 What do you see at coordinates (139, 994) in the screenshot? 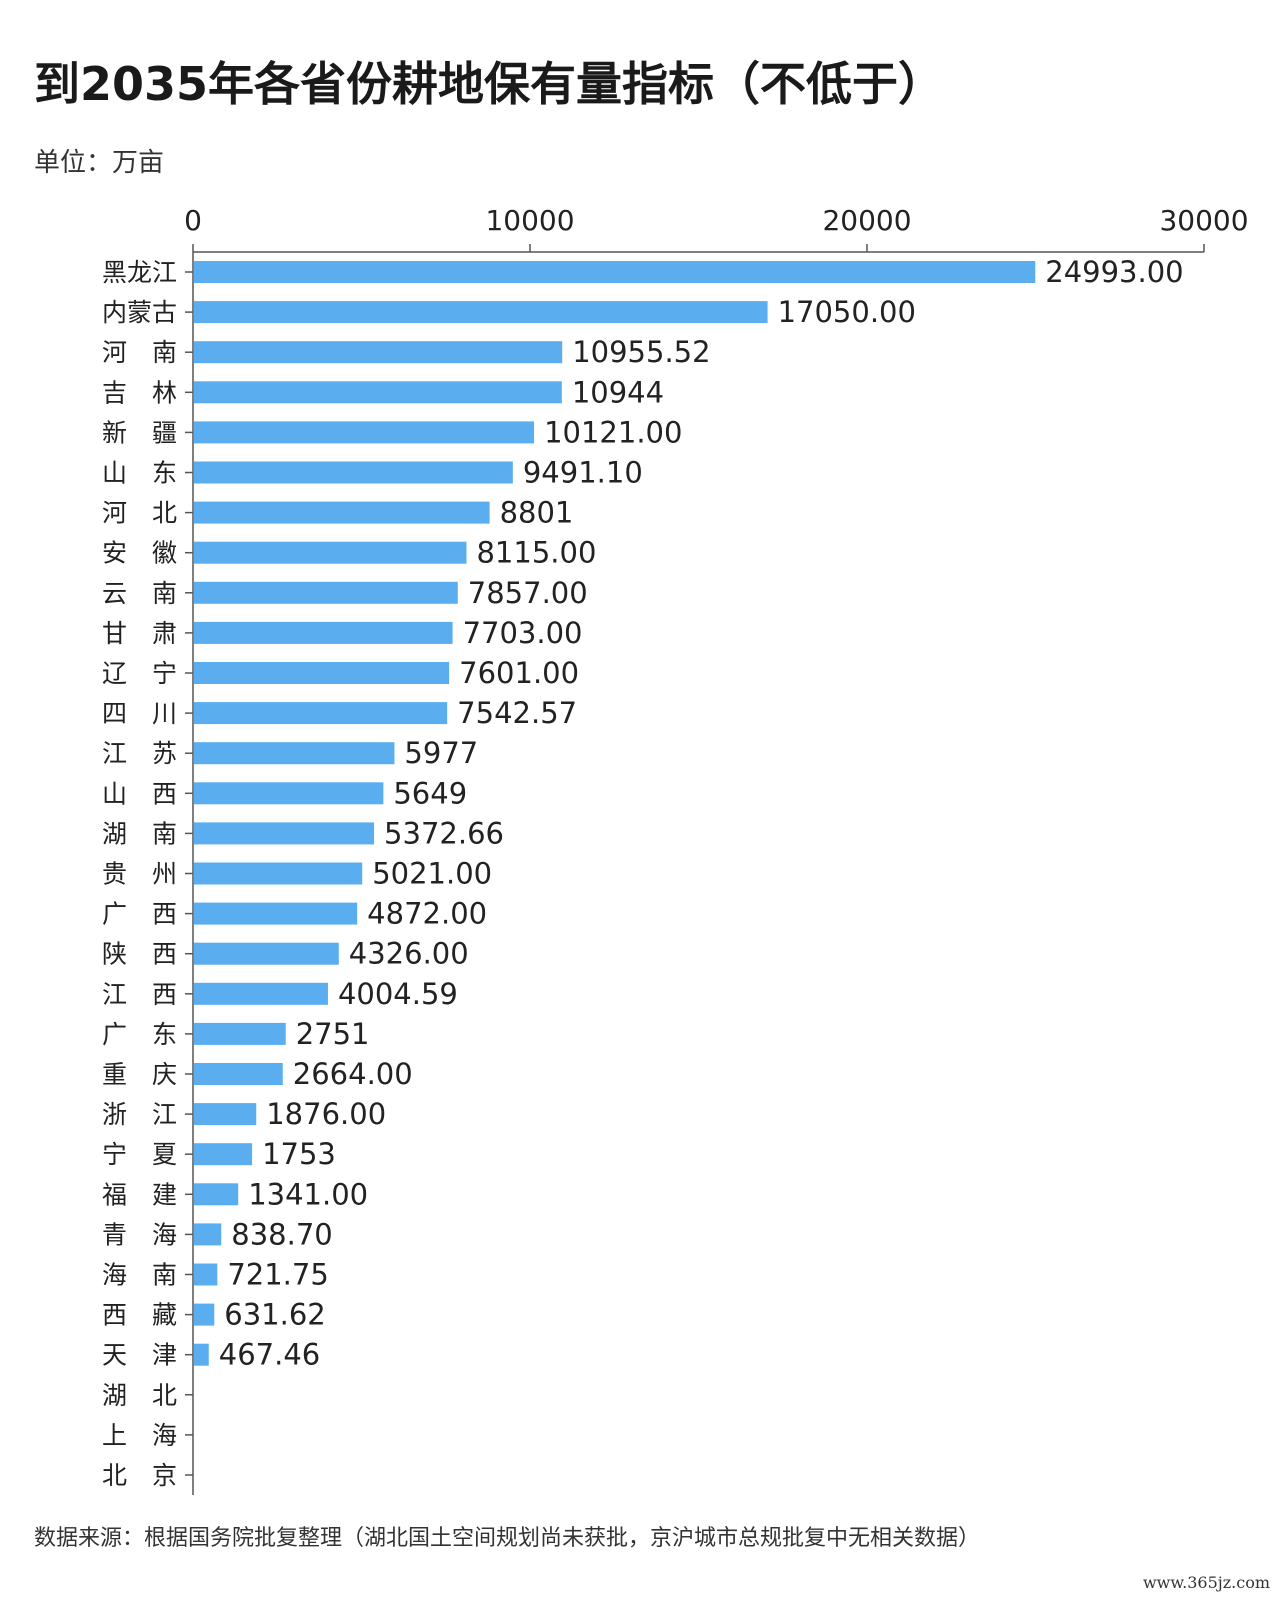
I see `category-label: 江 西` at bounding box center [139, 994].